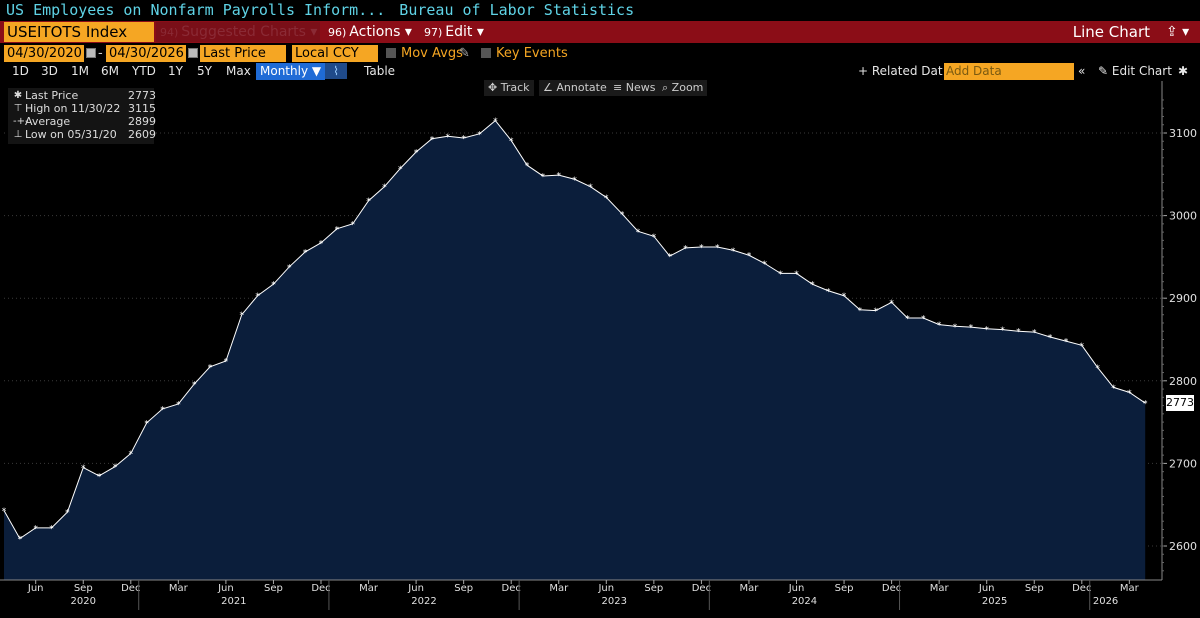 The image size is (1200, 618). I want to click on suggested-charts-number: 94), so click(169, 32).